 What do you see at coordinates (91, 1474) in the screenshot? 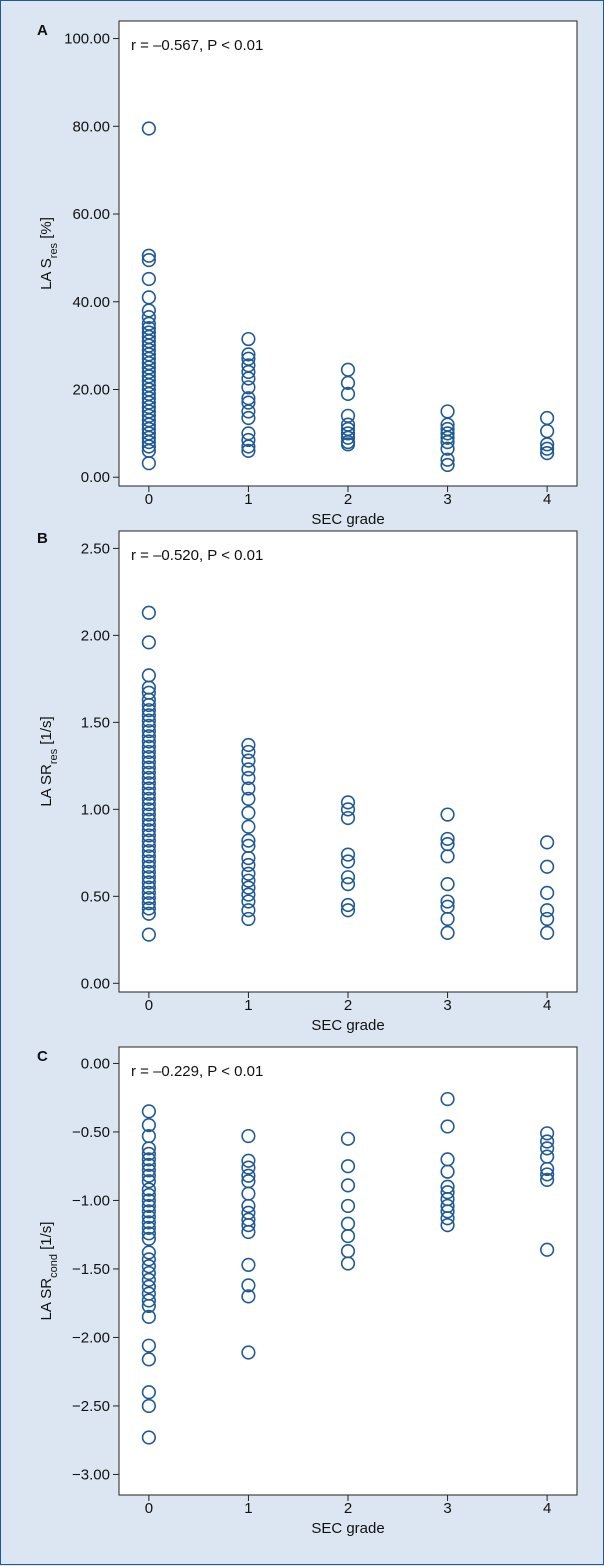
I see `y-tick-label: −3.00` at bounding box center [91, 1474].